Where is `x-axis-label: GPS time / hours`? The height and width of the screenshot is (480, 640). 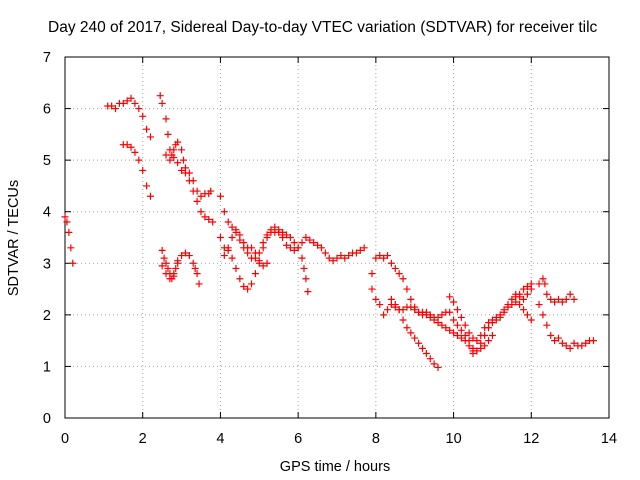
x-axis-label: GPS time / hours is located at coordinates (335, 467).